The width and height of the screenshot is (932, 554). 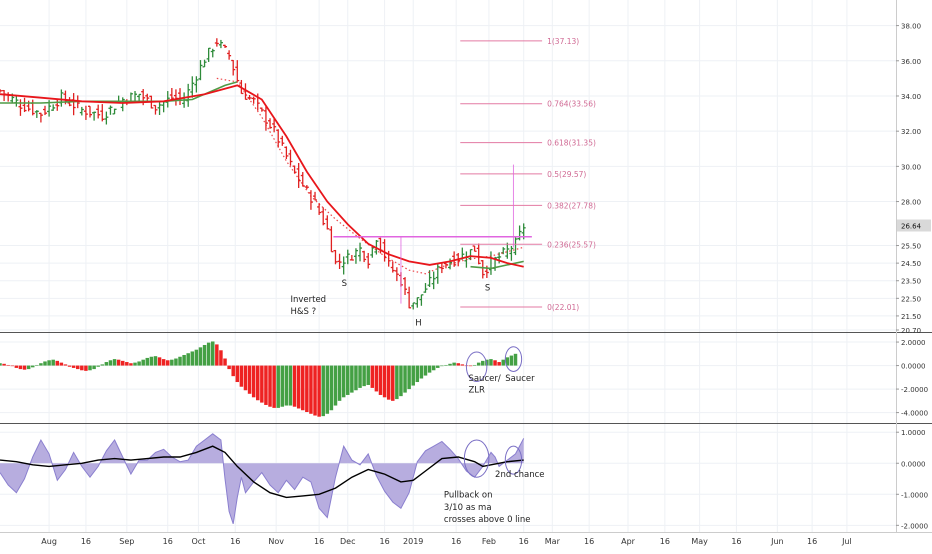 I want to click on x-tick-label: Oct, so click(x=199, y=541).